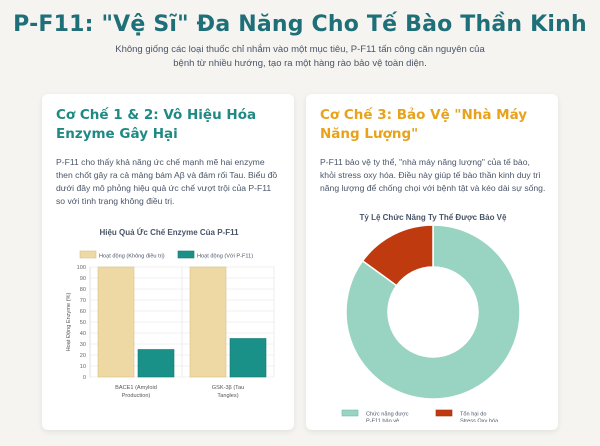 Image resolution: width=600 pixels, height=446 pixels. I want to click on x-tick-label: GSK-3β (Tau, so click(228, 388).